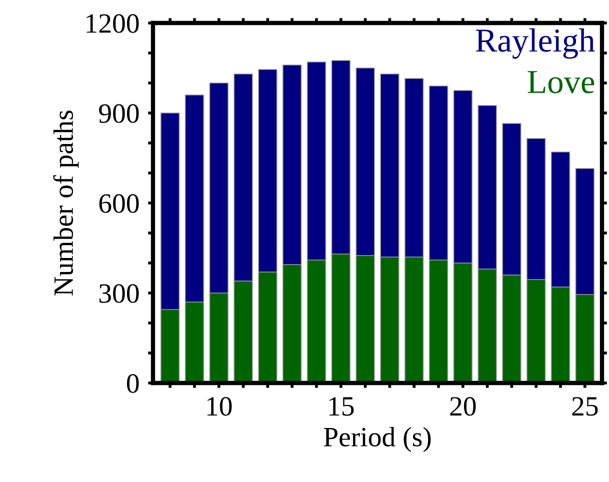  What do you see at coordinates (535, 43) in the screenshot?
I see `series-label: Rayleigh` at bounding box center [535, 43].